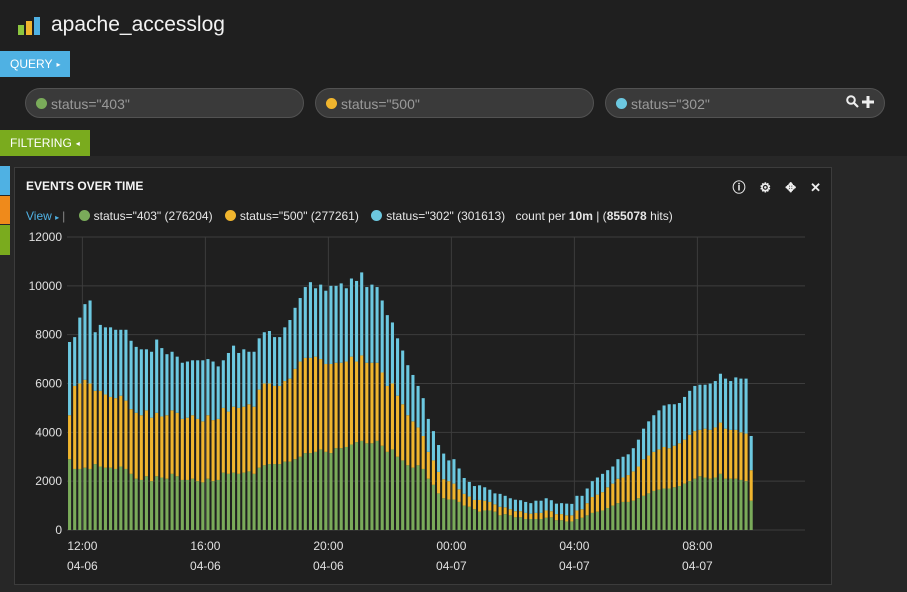 This screenshot has height=592, width=907. Describe the element at coordinates (791, 187) in the screenshot. I see `move-icon: ✥` at that location.